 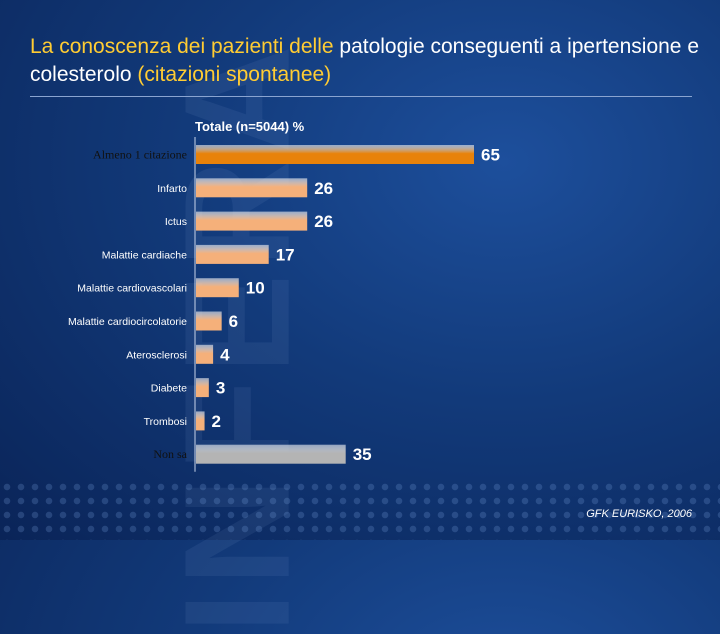 What do you see at coordinates (360, 510) in the screenshot?
I see `dot-pattern-decoration` at bounding box center [360, 510].